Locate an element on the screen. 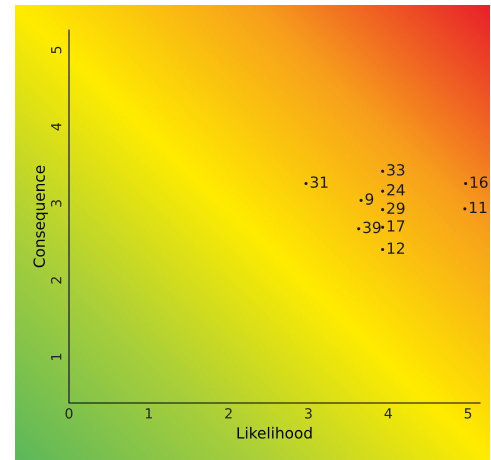 The image size is (491, 460). series-label: 39 is located at coordinates (372, 228).